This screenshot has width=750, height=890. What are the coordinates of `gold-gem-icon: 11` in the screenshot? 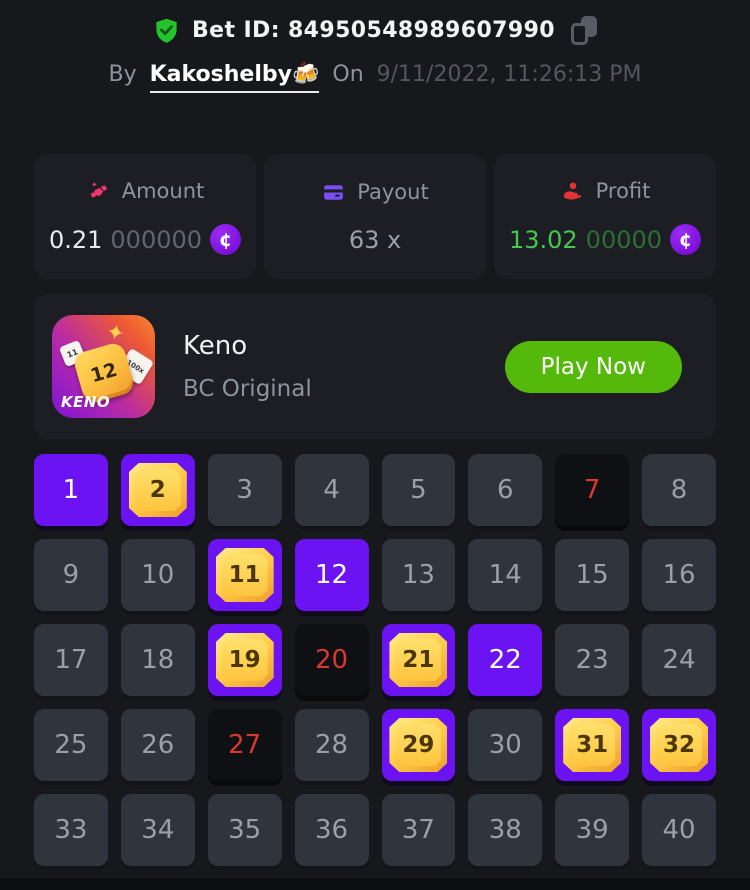 It's located at (244, 575).